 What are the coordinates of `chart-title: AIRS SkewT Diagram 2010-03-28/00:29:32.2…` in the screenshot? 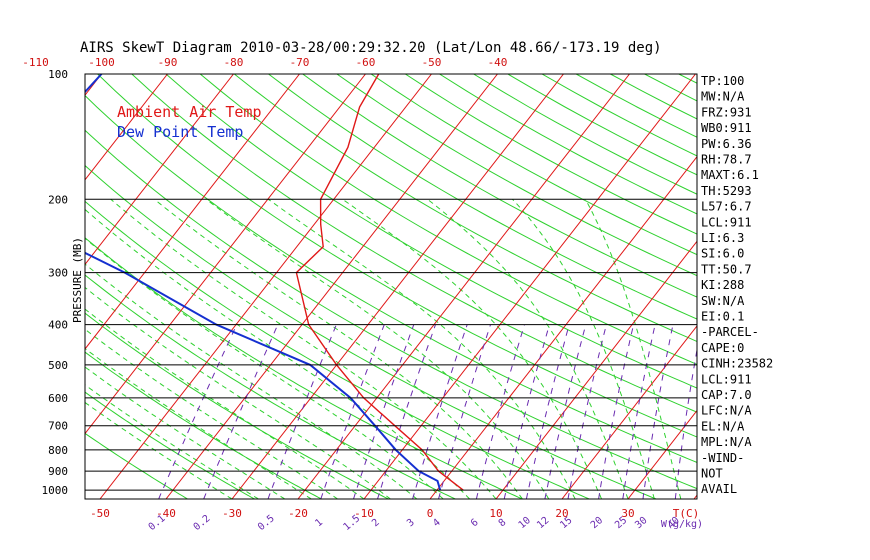 It's located at (371, 48).